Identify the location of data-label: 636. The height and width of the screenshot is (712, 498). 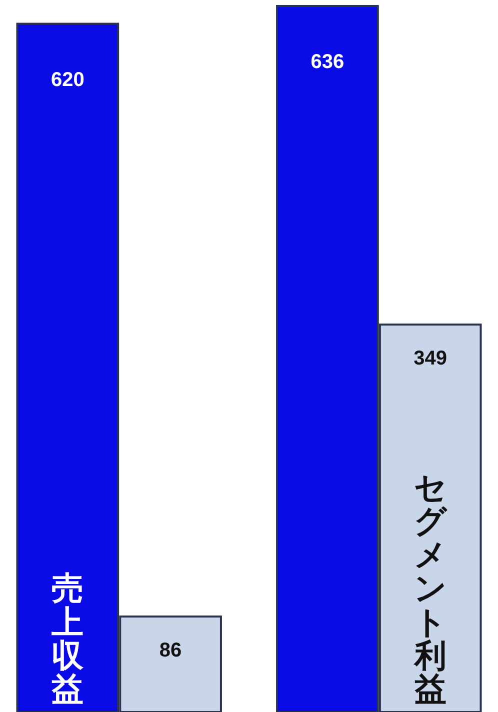
(327, 62).